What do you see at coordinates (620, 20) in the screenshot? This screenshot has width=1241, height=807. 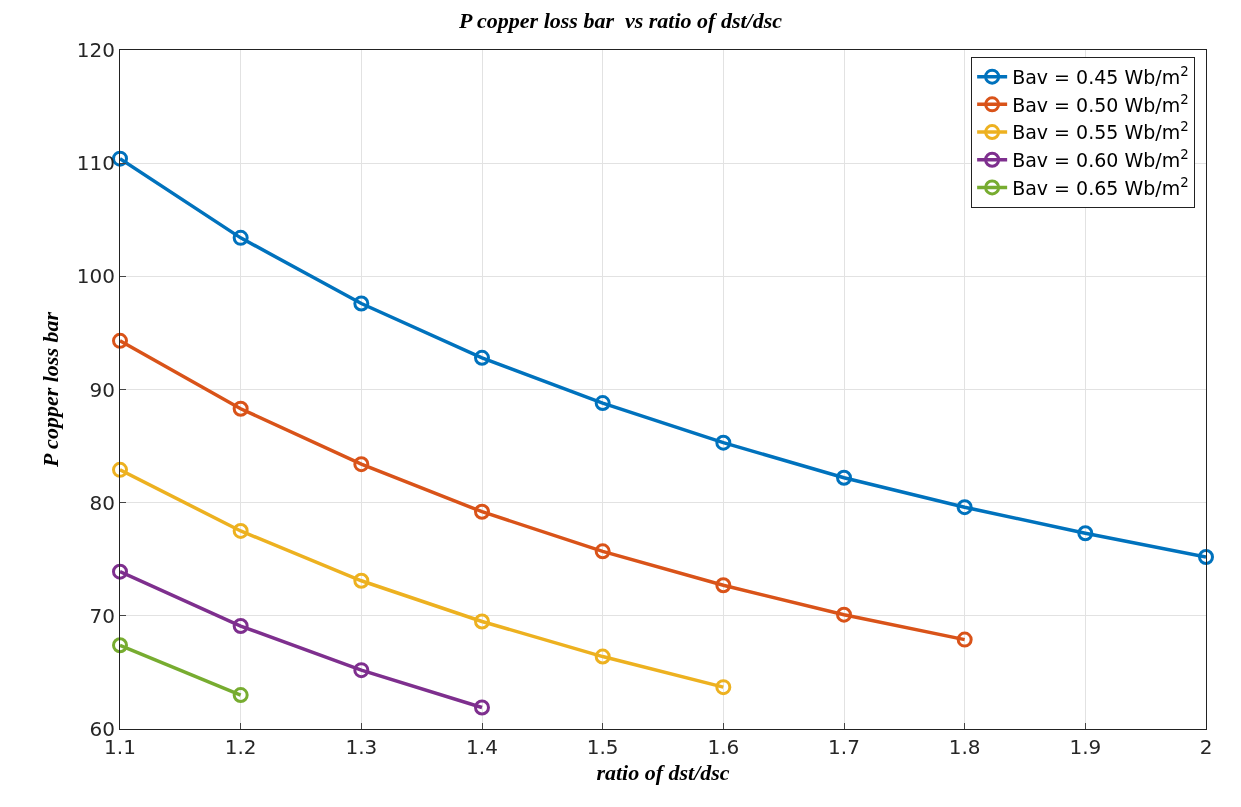 I see `chart-title: P copper loss bar vs ratio of dst/dsc` at bounding box center [620, 20].